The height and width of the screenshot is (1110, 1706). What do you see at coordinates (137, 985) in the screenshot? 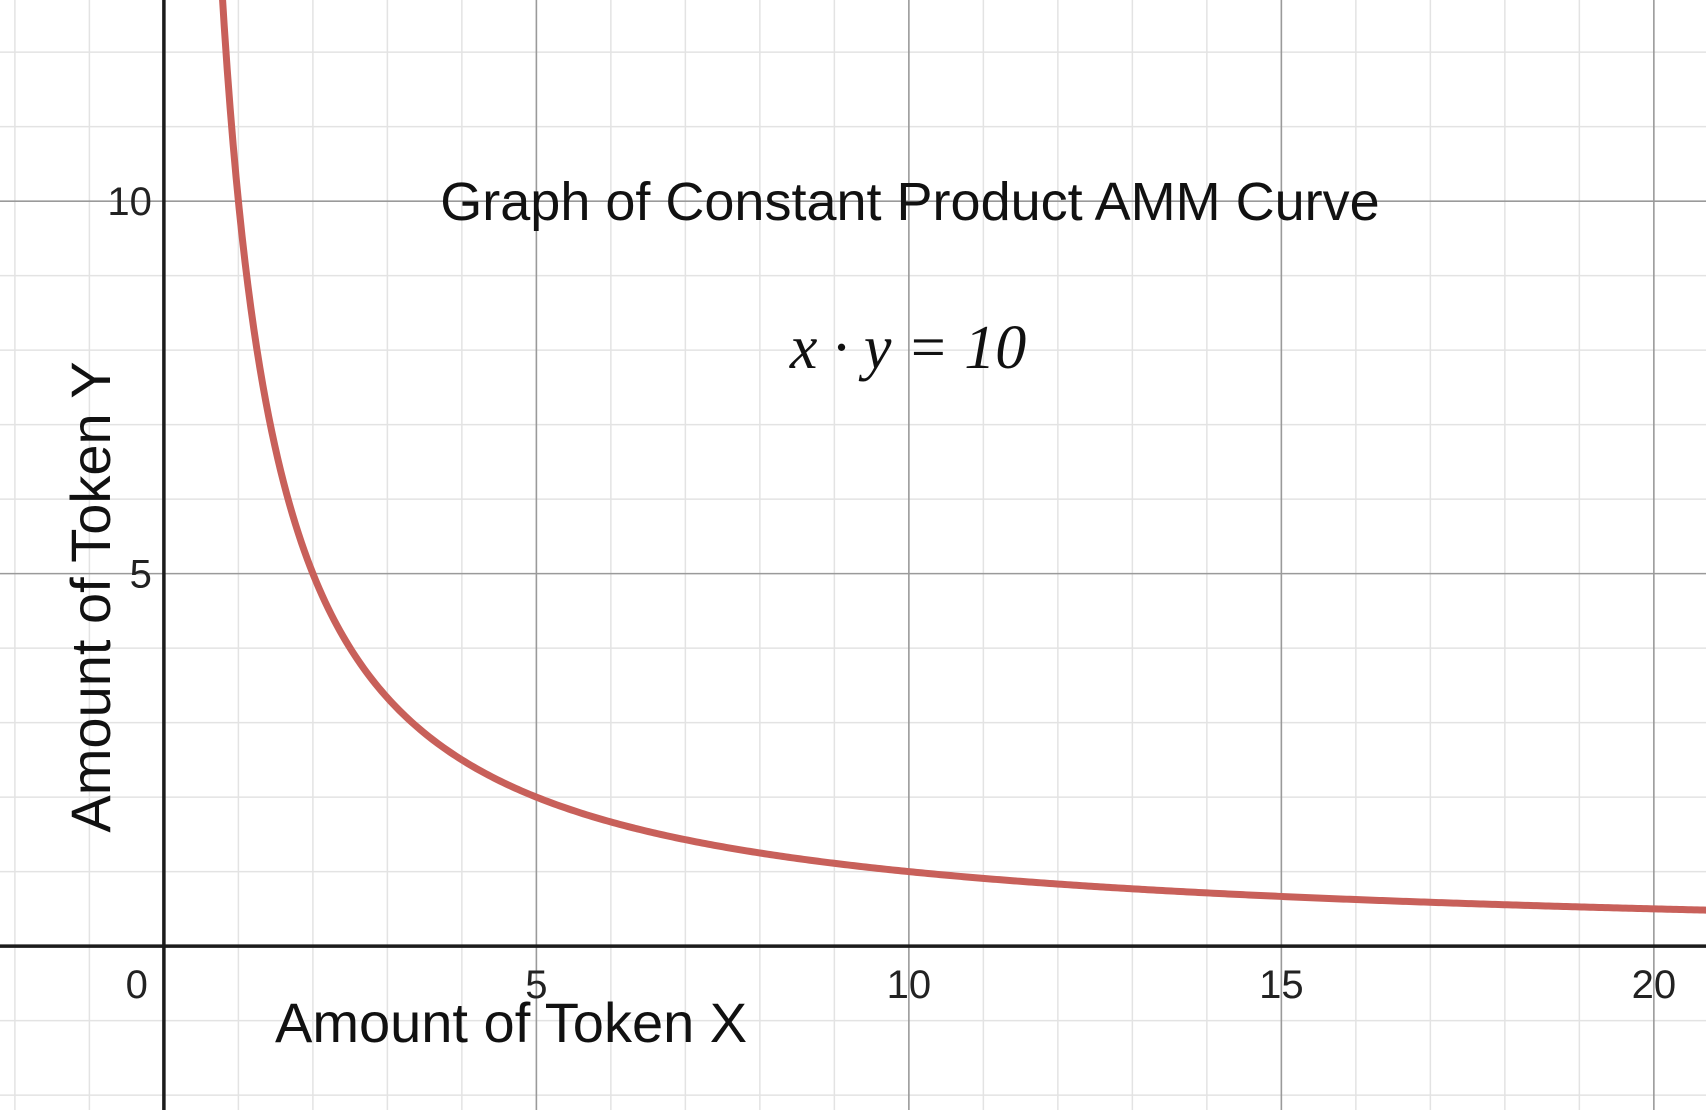
I see `origin-label: 0` at bounding box center [137, 985].